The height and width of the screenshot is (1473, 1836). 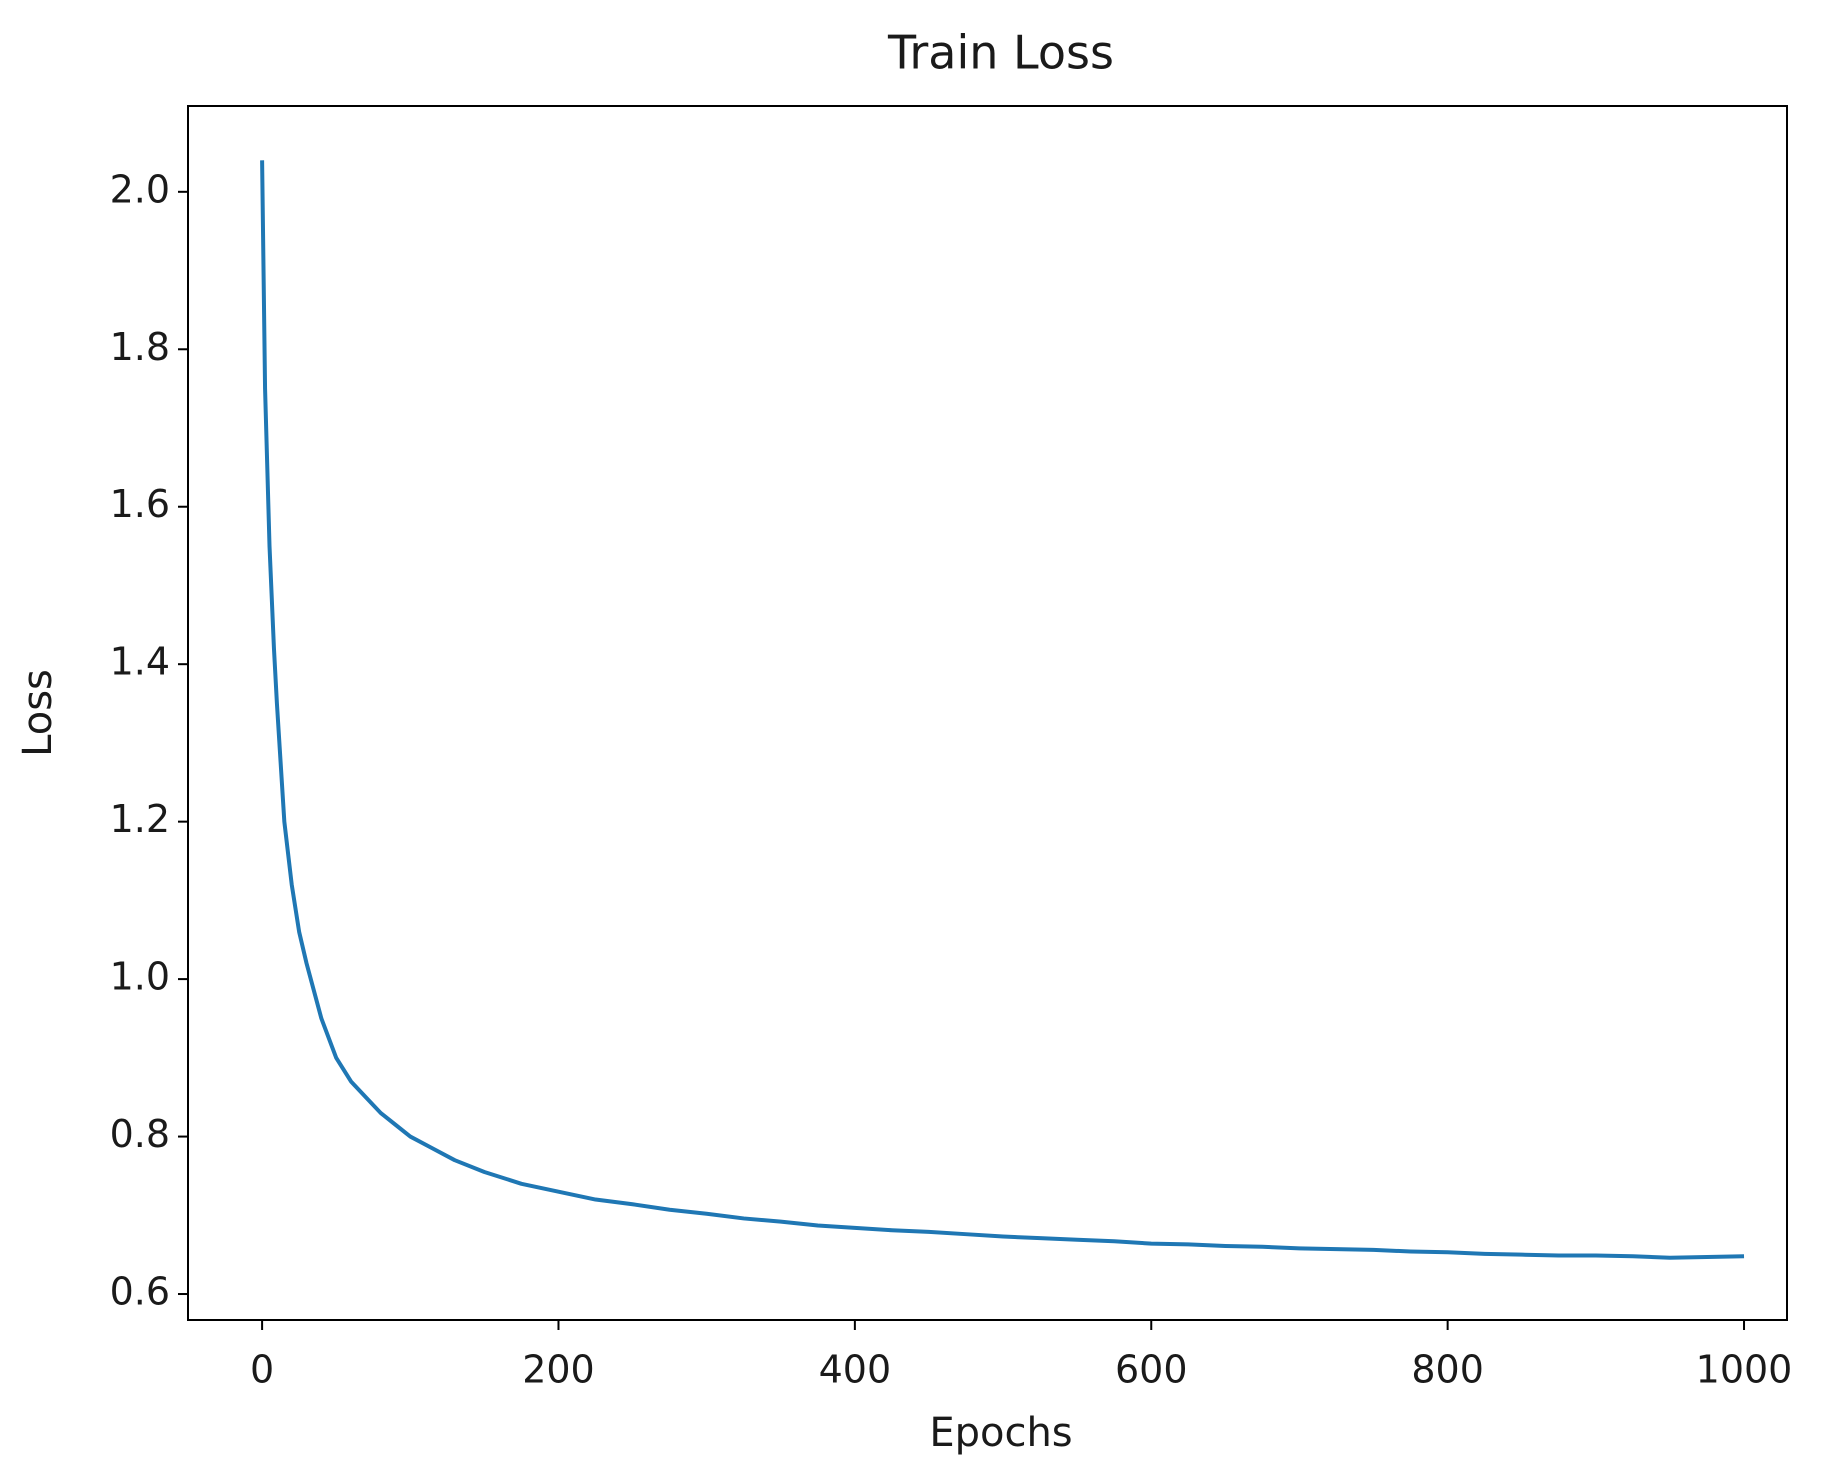 What do you see at coordinates (140, 504) in the screenshot?
I see `y-tick-label: 1.6` at bounding box center [140, 504].